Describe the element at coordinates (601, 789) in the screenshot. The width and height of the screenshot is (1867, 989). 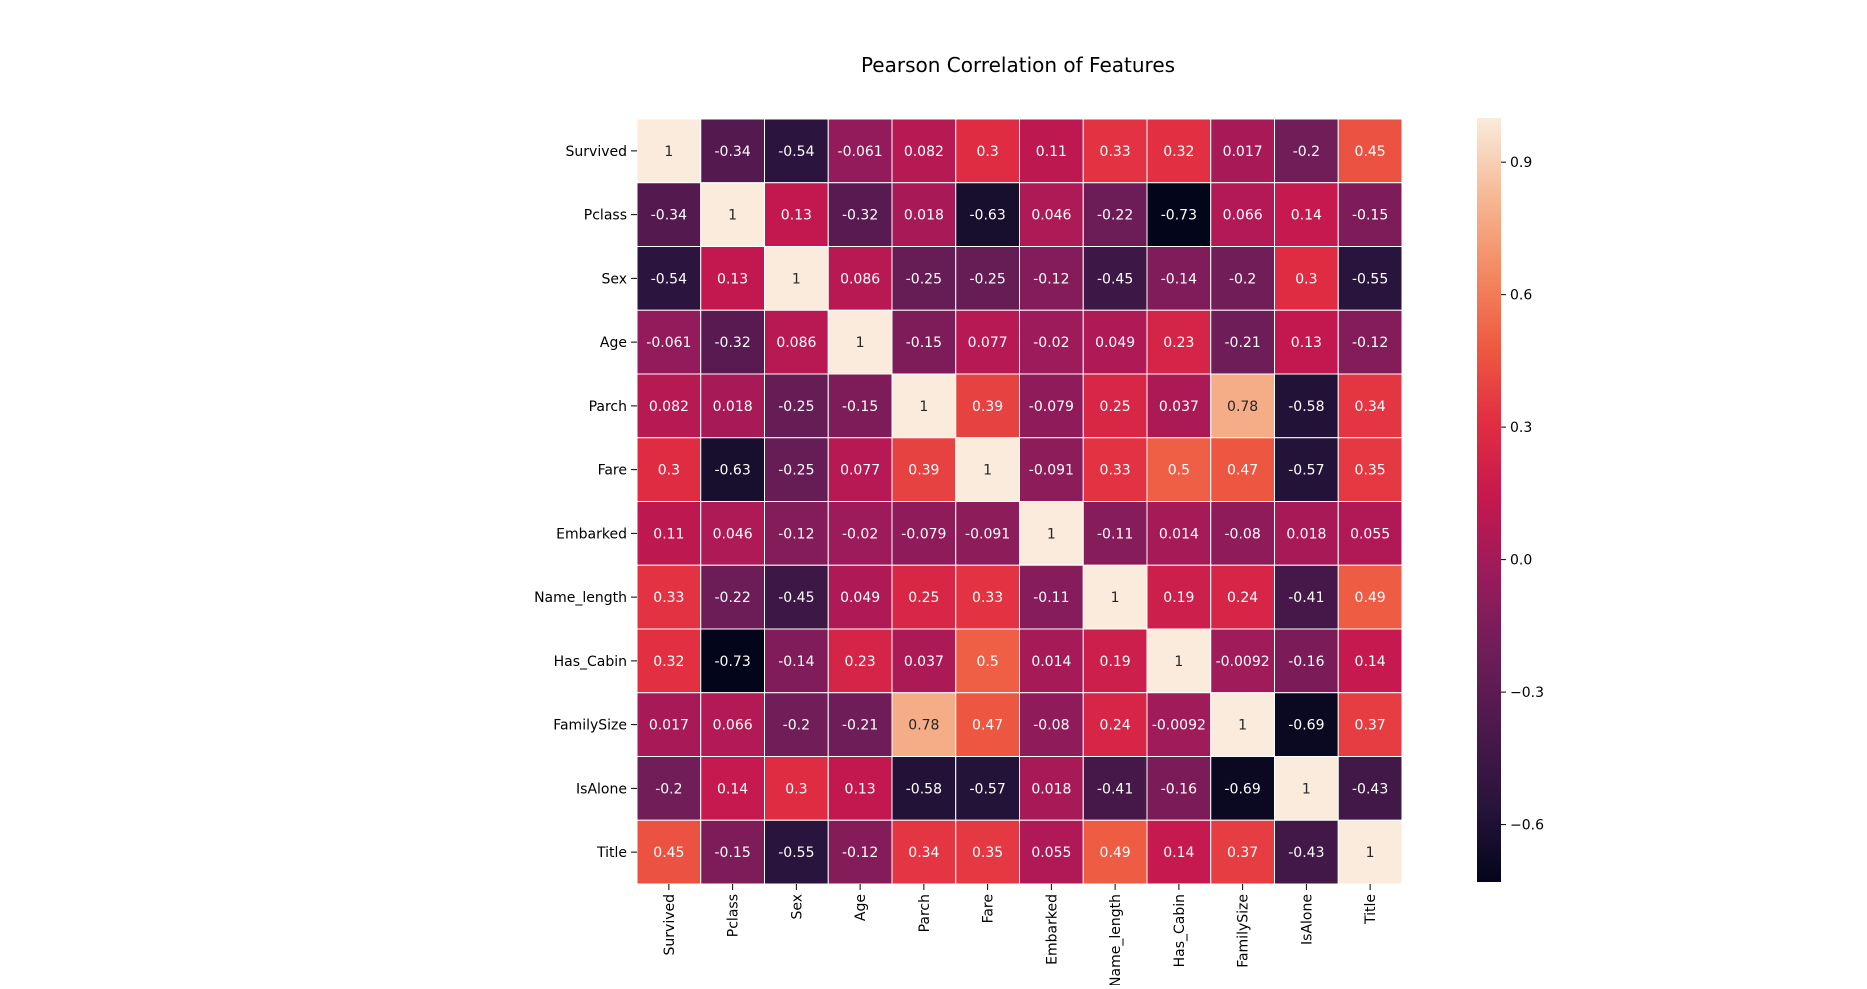
I see `y-tick-label-isalone: IsAlone` at that location.